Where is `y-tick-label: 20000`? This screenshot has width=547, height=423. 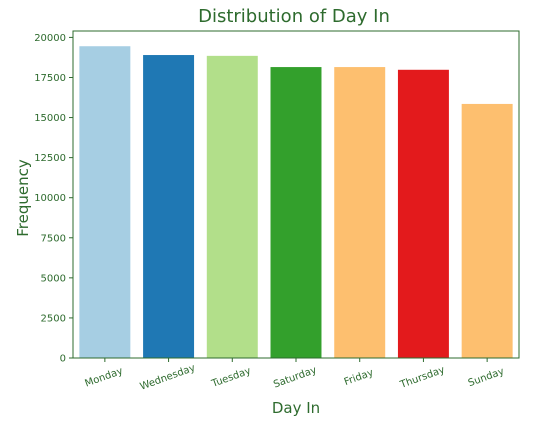
y-tick-label: 20000 is located at coordinates (50, 38).